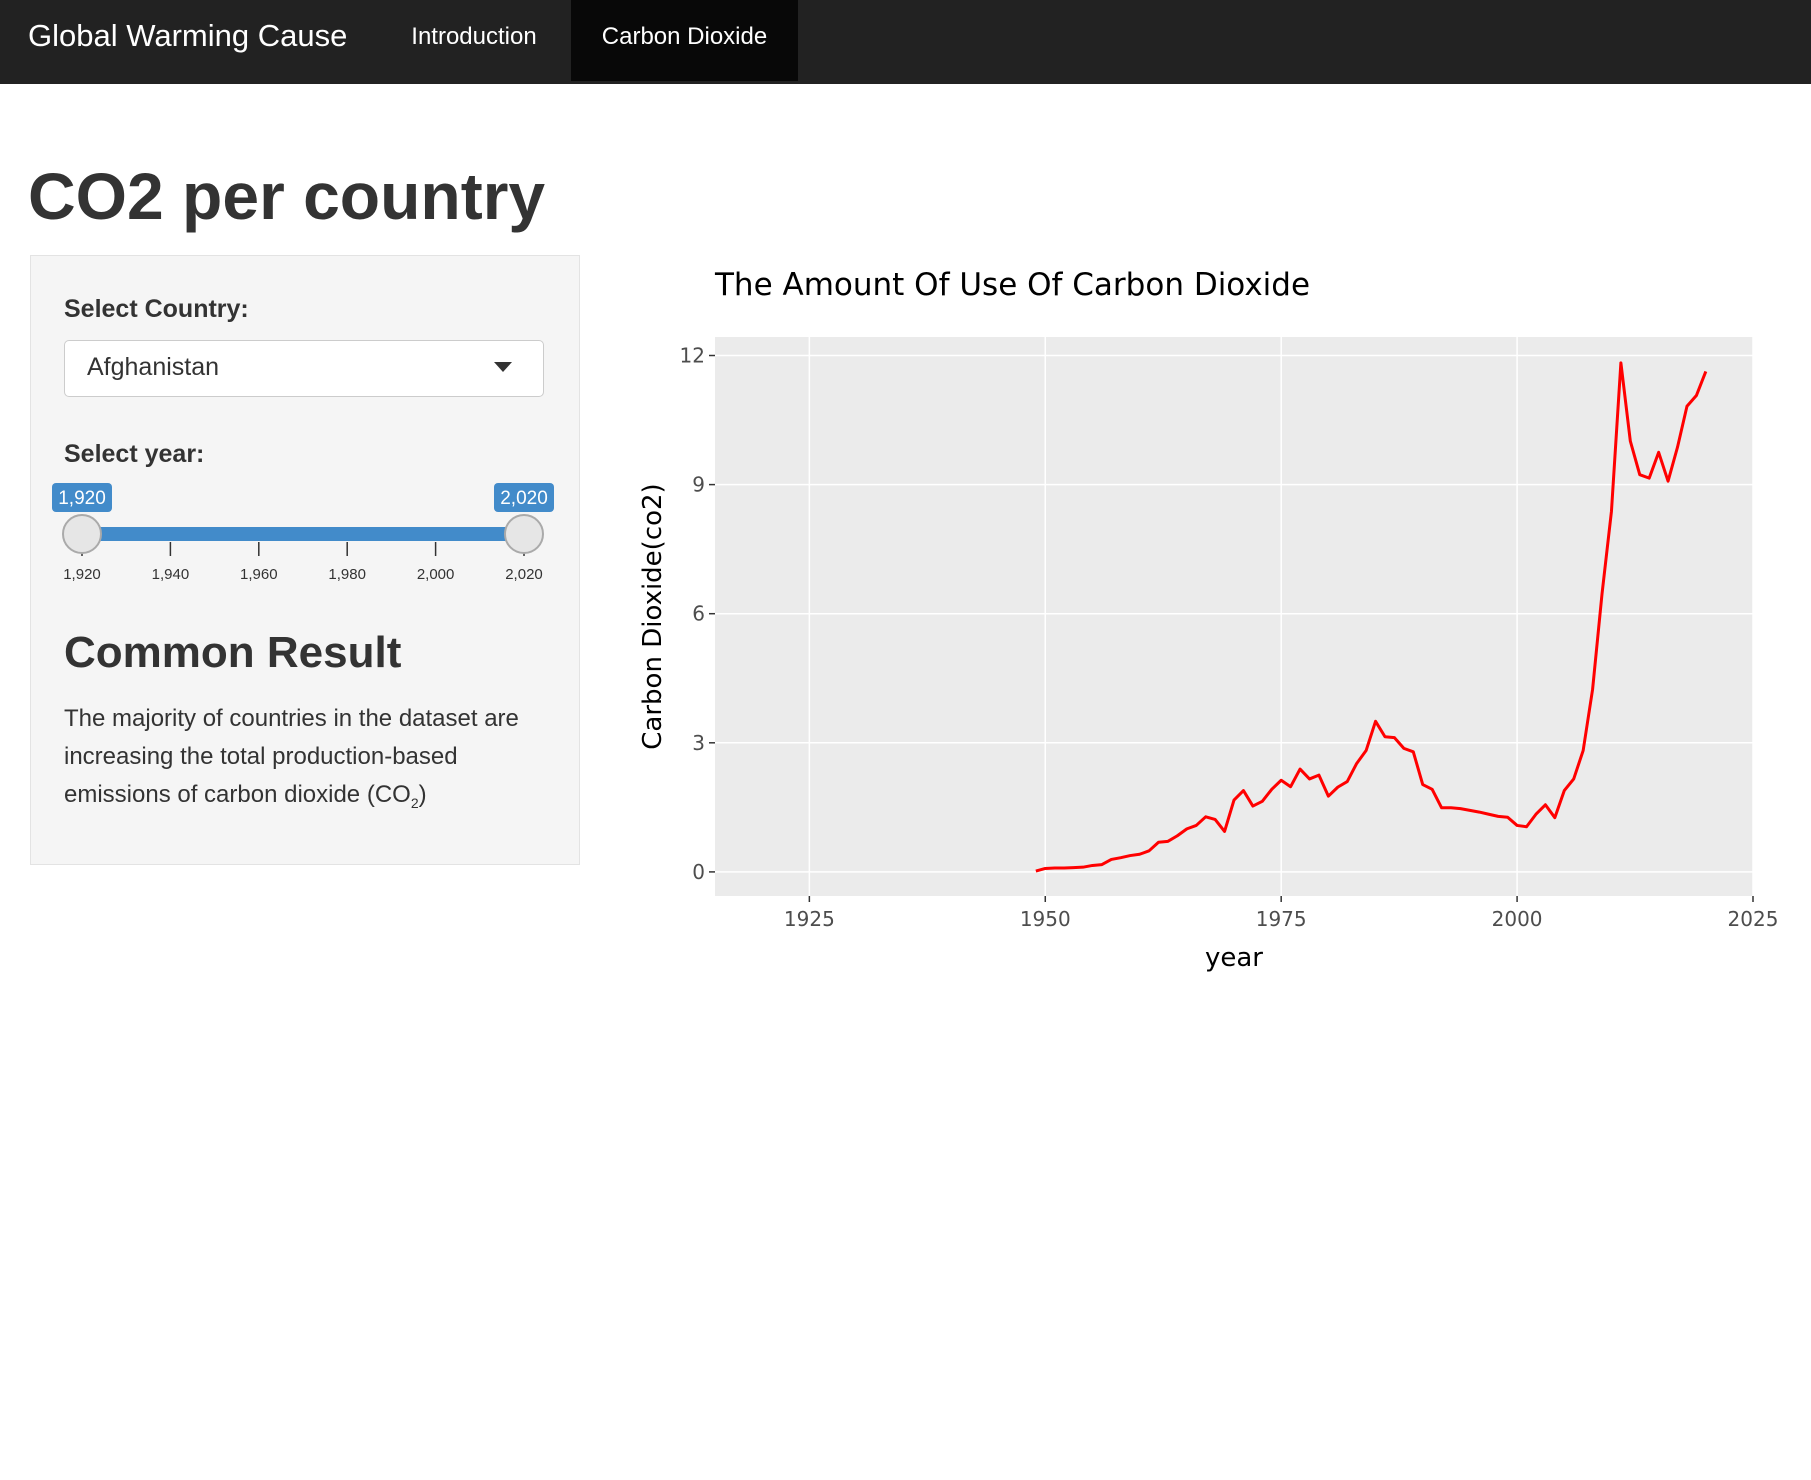  Describe the element at coordinates (1045, 919) in the screenshot. I see `x-tick-label: 1950` at that location.